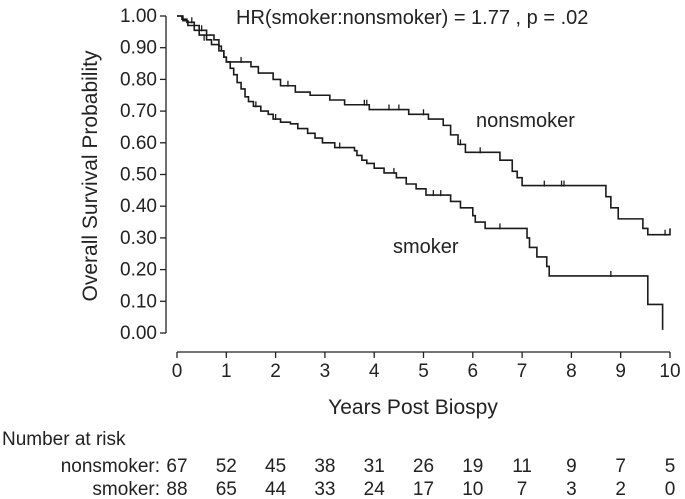 The height and width of the screenshot is (499, 685). What do you see at coordinates (669, 371) in the screenshot?
I see `x-tick-label: 10` at bounding box center [669, 371].